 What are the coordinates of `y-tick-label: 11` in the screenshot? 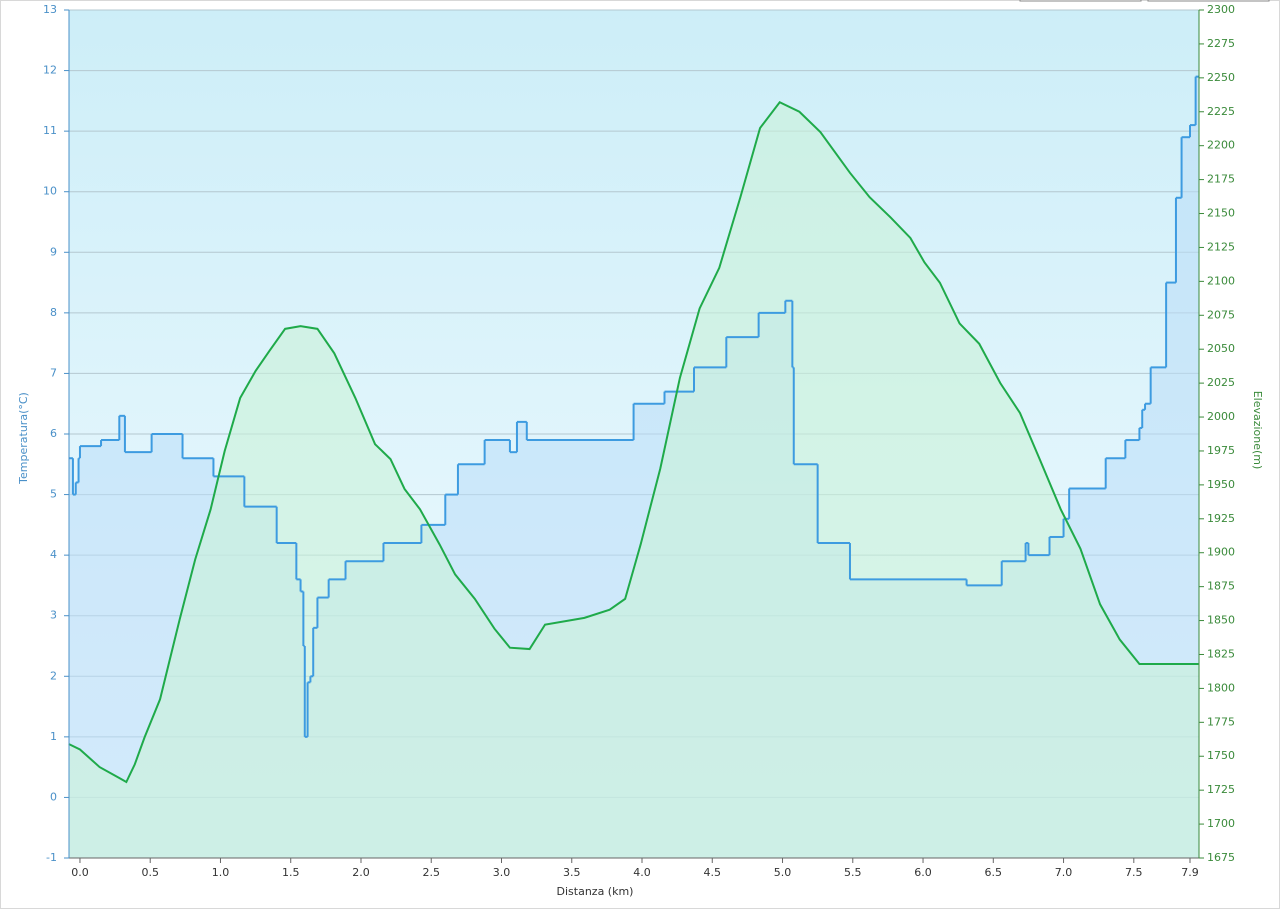 It's located at (50, 130).